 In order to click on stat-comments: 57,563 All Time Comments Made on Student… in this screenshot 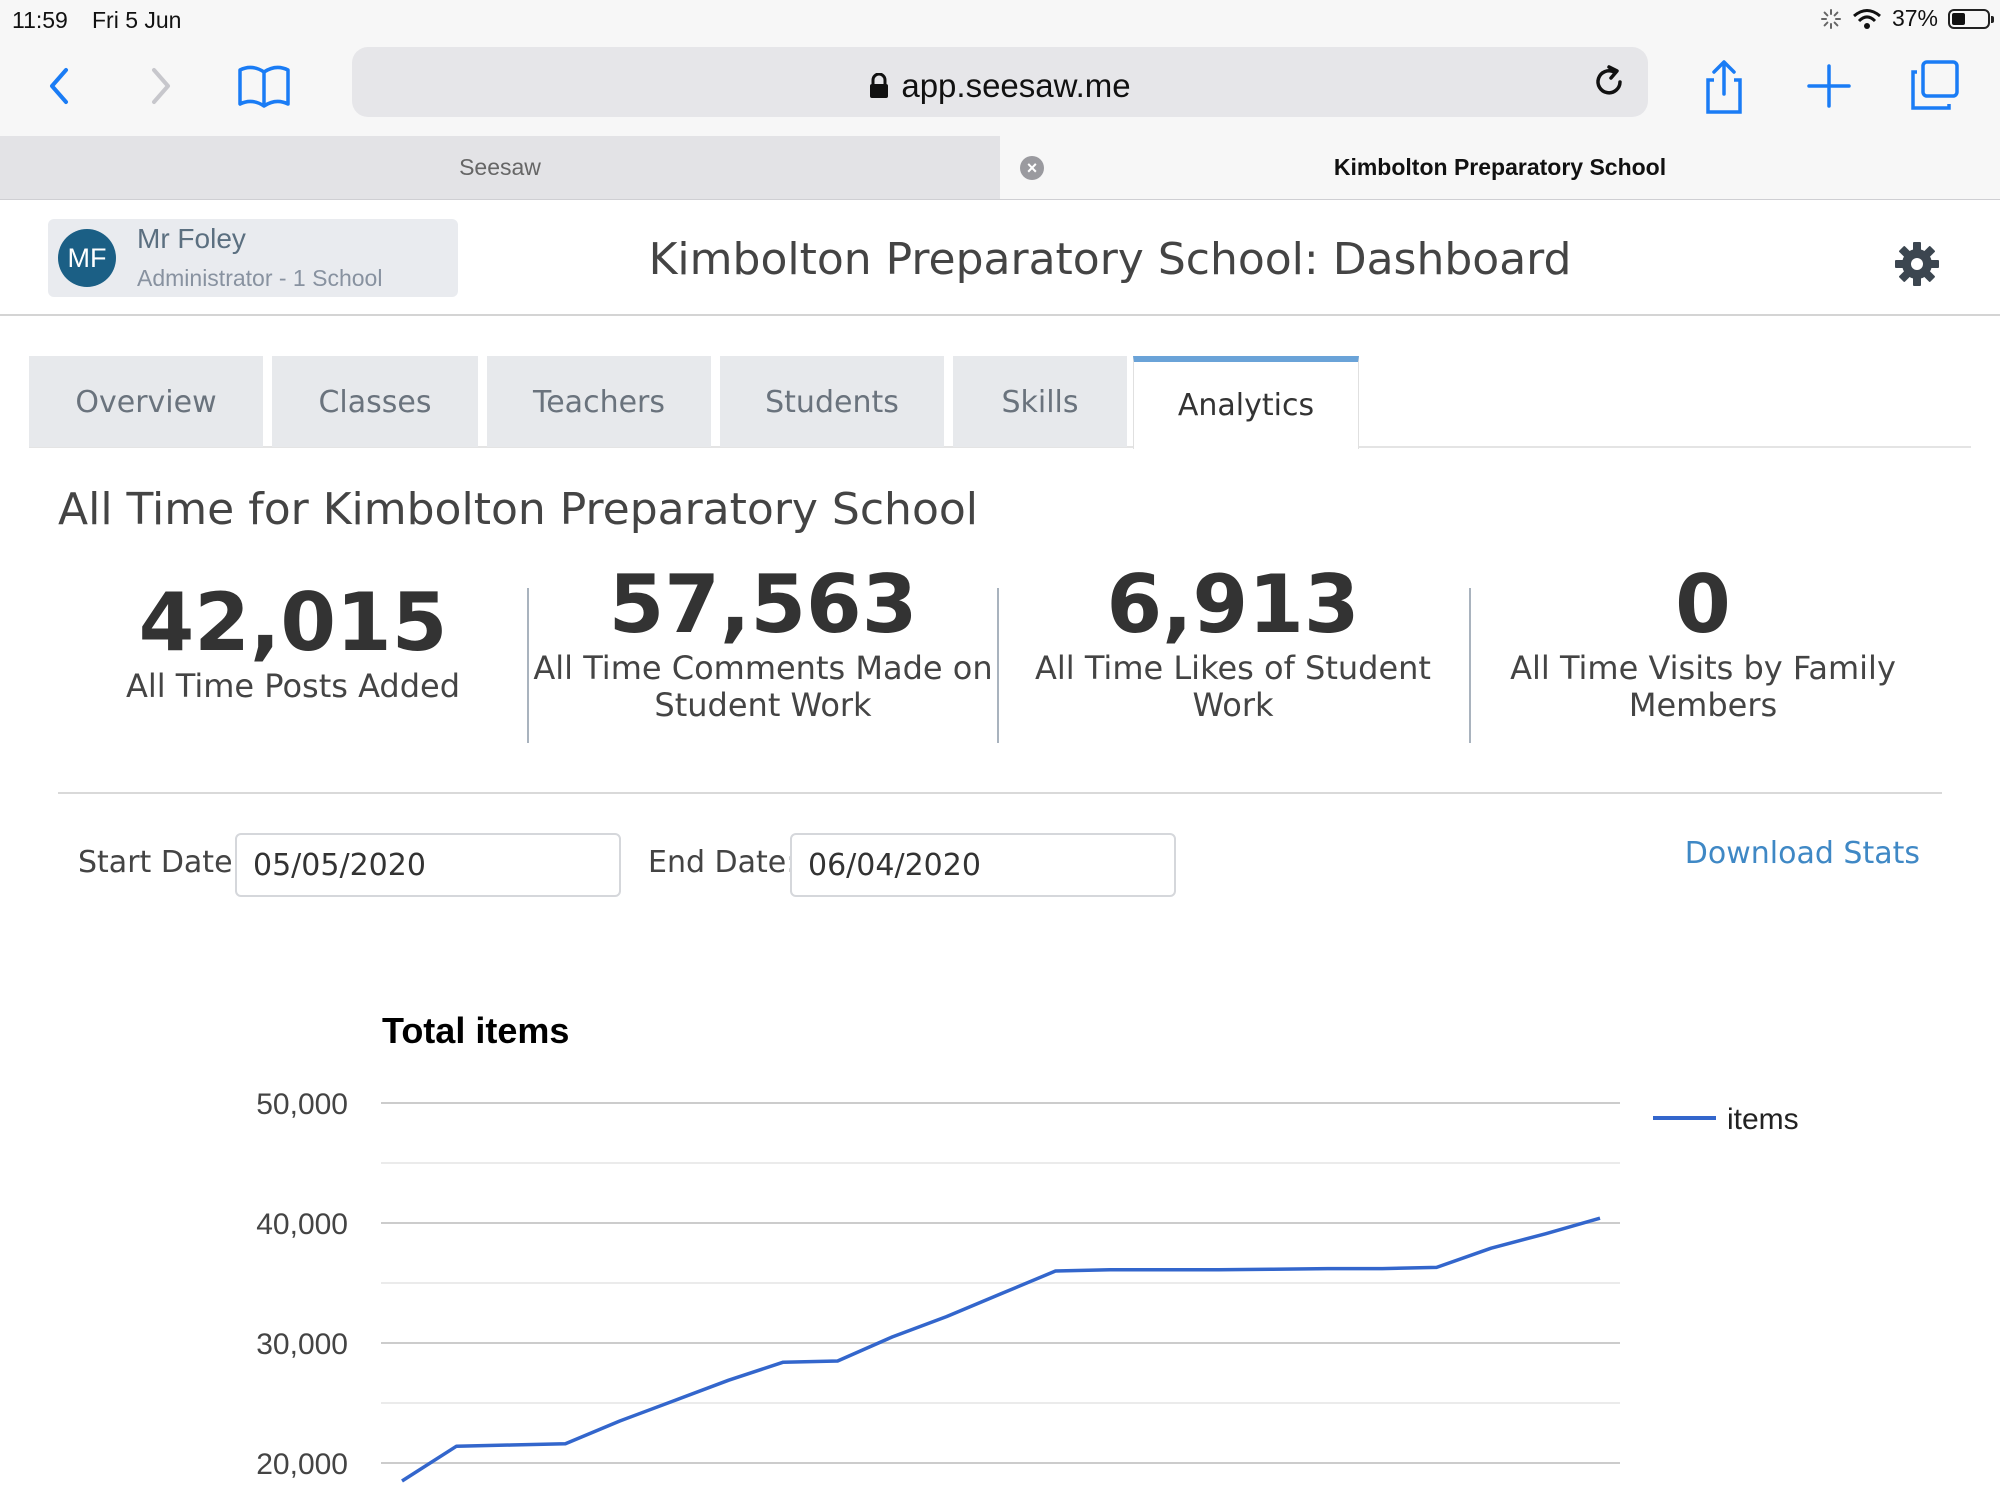, I will do `click(763, 642)`.